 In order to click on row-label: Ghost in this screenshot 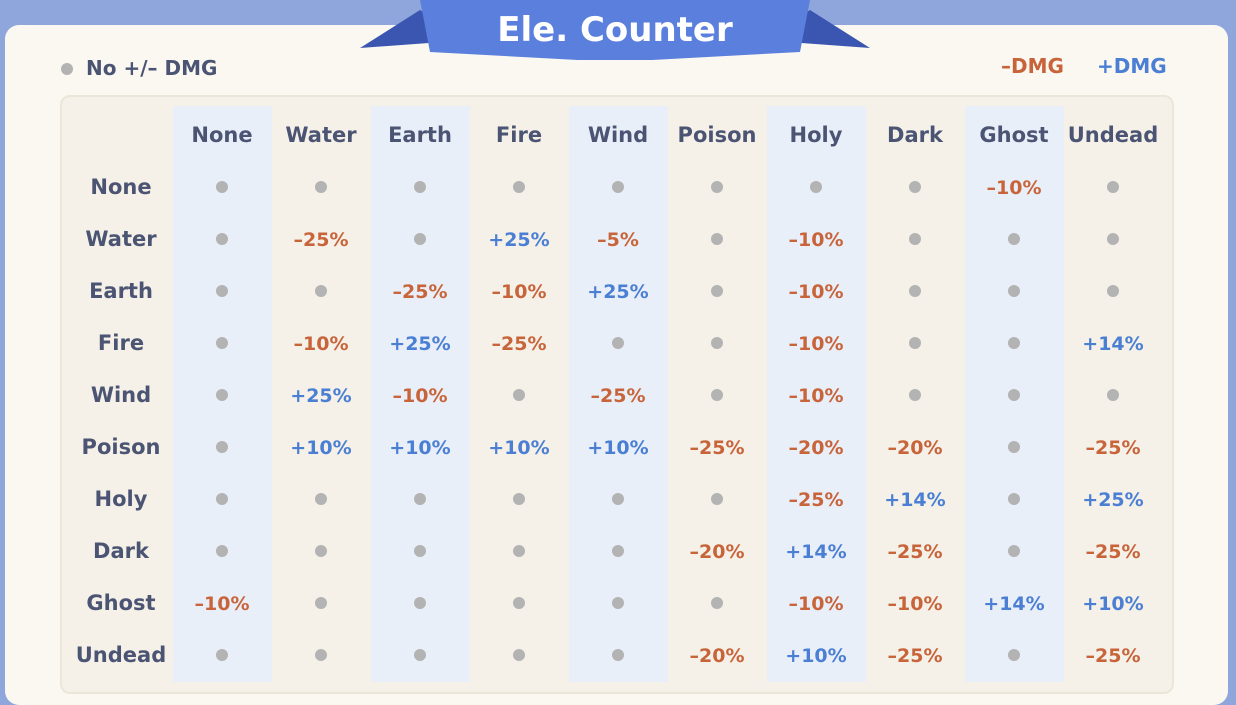, I will do `click(121, 603)`.